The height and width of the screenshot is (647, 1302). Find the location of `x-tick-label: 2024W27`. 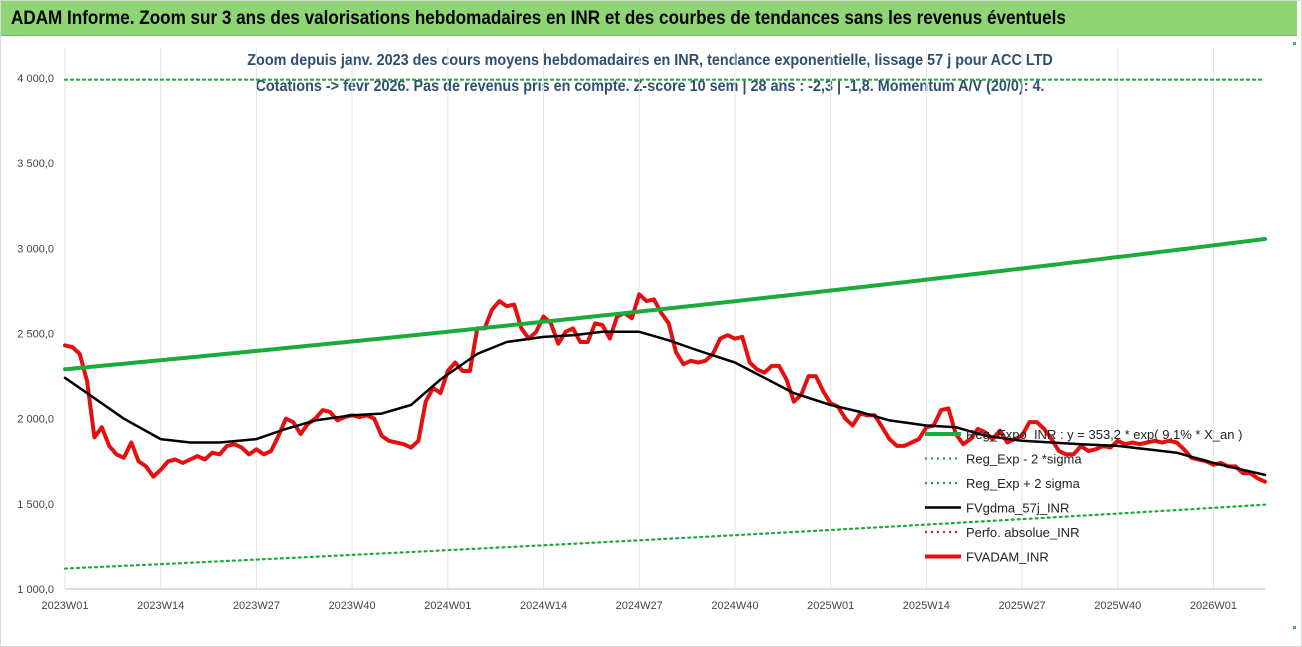

x-tick-label: 2024W27 is located at coordinates (639, 606).